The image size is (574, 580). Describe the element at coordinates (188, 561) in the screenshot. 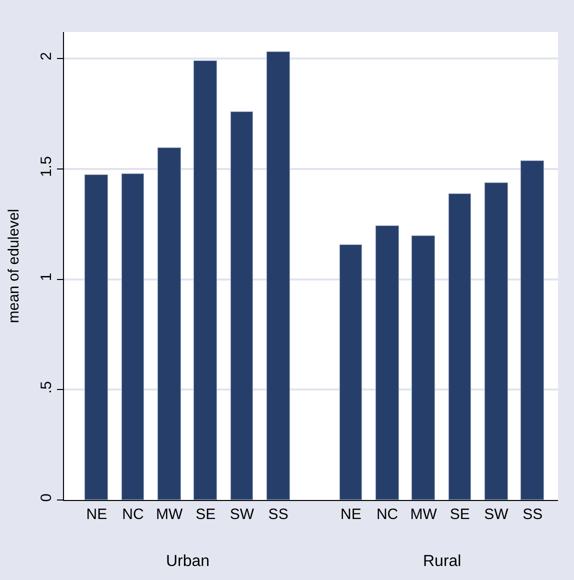

I see `text: Urban` at that location.